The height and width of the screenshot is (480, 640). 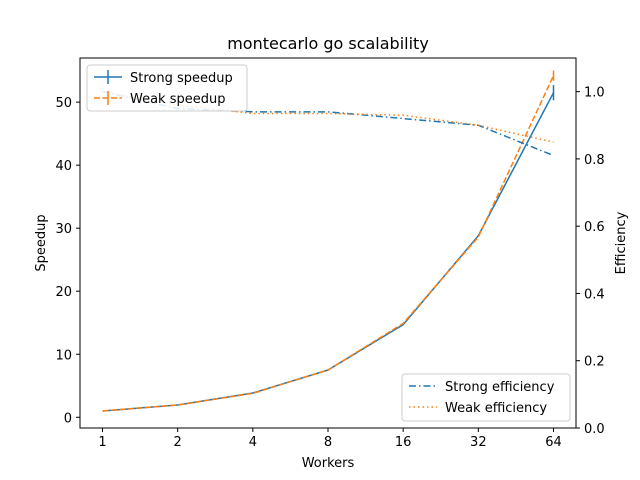 What do you see at coordinates (594, 160) in the screenshot?
I see `y-right-tick-label: 0.8` at bounding box center [594, 160].